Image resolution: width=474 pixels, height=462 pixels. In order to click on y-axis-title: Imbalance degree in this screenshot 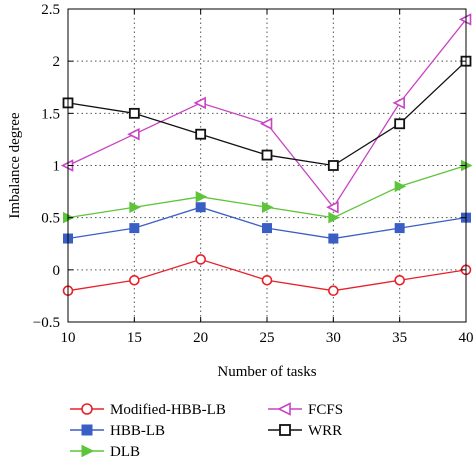, I will do `click(15, 165)`.